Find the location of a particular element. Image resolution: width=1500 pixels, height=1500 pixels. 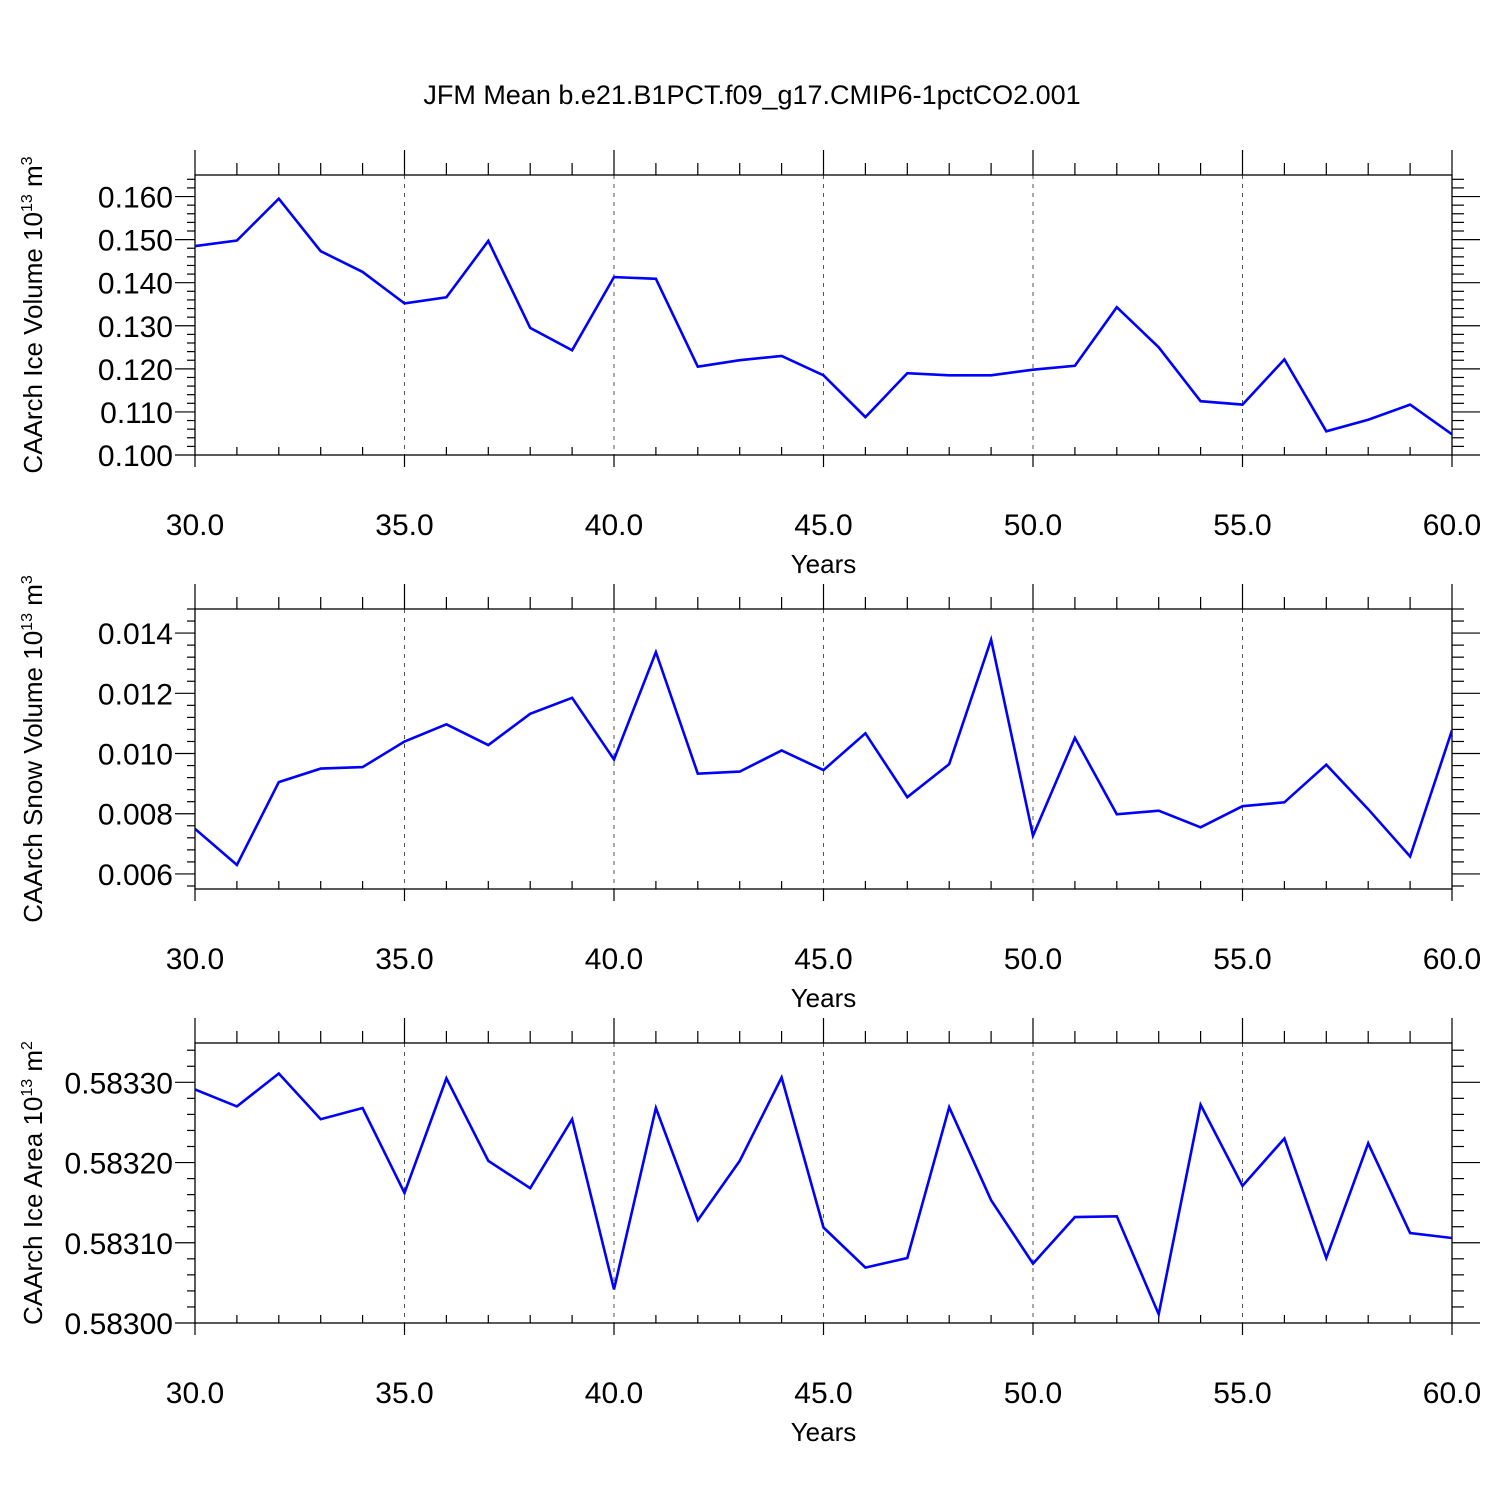

y-axis-title: CAArch Ice Volume 1013 m3 is located at coordinates (33, 314).